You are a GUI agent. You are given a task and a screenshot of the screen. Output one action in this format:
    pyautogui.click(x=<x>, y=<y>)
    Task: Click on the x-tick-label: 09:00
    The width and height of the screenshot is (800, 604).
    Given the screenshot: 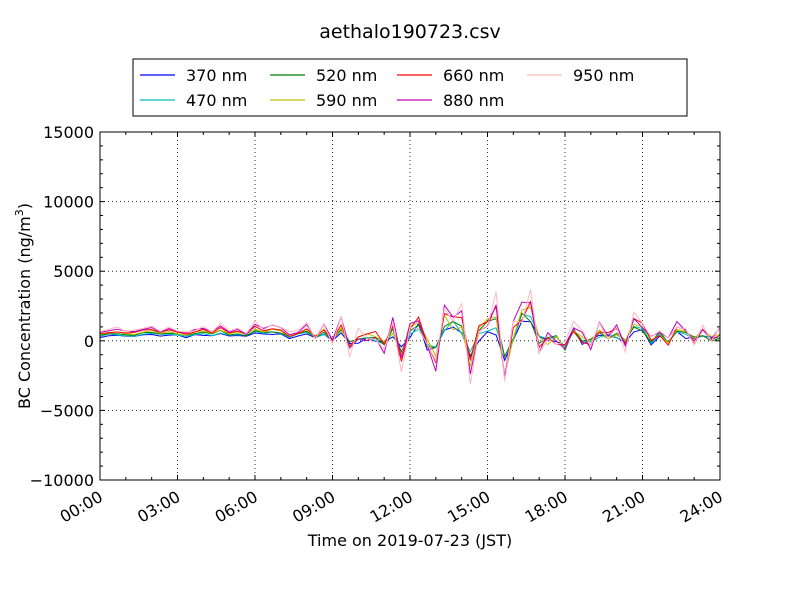 What is the action you would take?
    pyautogui.click(x=313, y=507)
    